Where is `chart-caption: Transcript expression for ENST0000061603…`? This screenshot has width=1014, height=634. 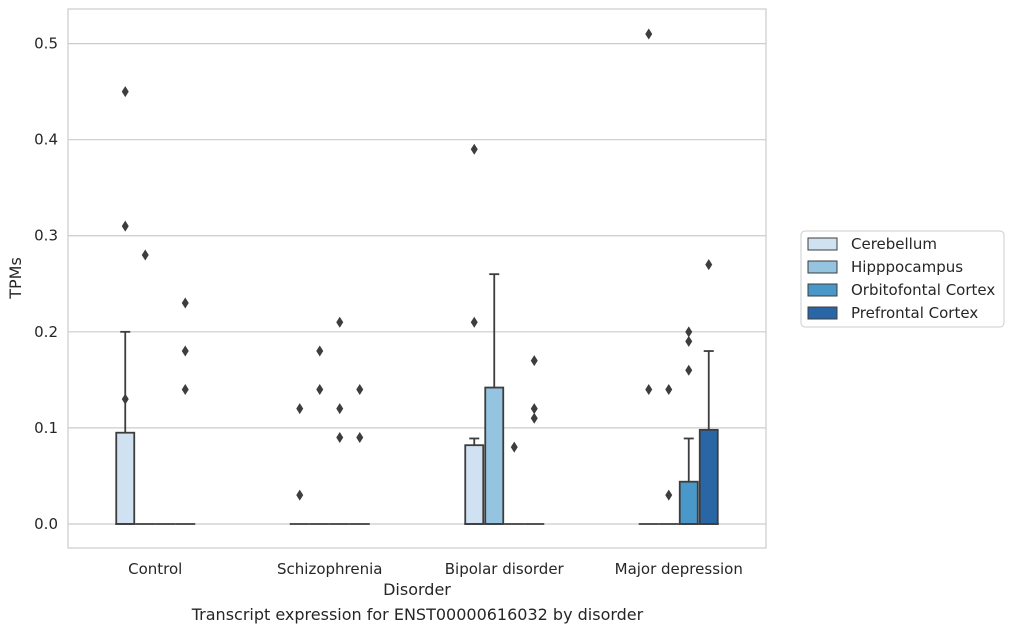 chart-caption: Transcript expression for ENST0000061603… is located at coordinates (417, 614).